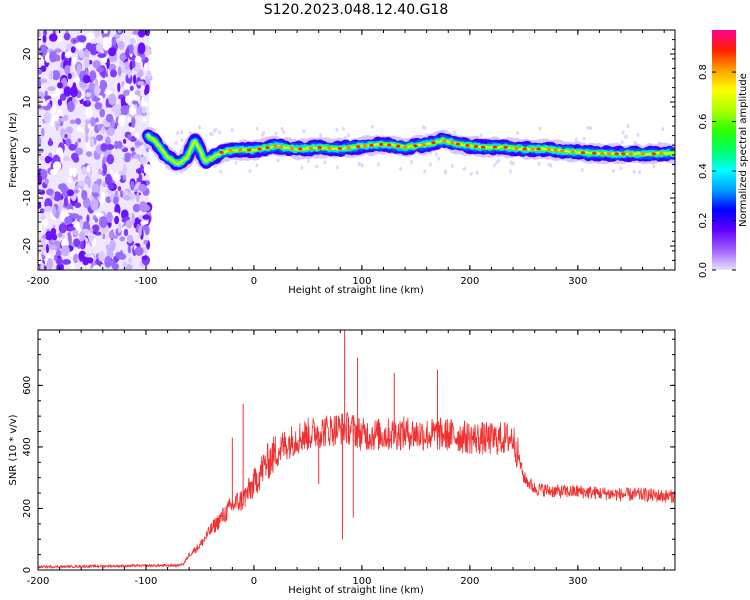 The height and width of the screenshot is (600, 750). I want to click on y-tick-label: 20, so click(27, 54).